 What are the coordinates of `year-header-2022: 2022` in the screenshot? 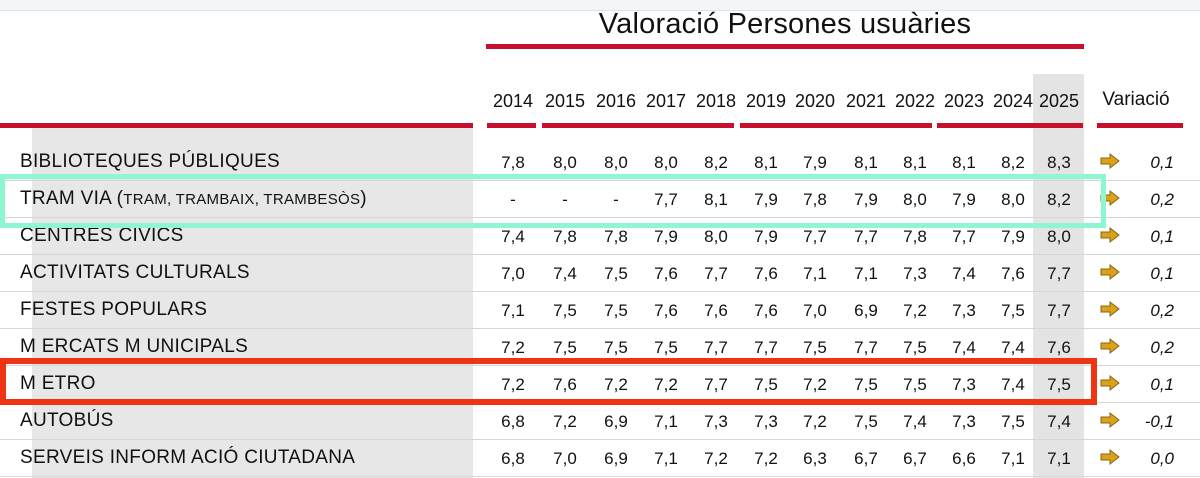 It's located at (915, 101).